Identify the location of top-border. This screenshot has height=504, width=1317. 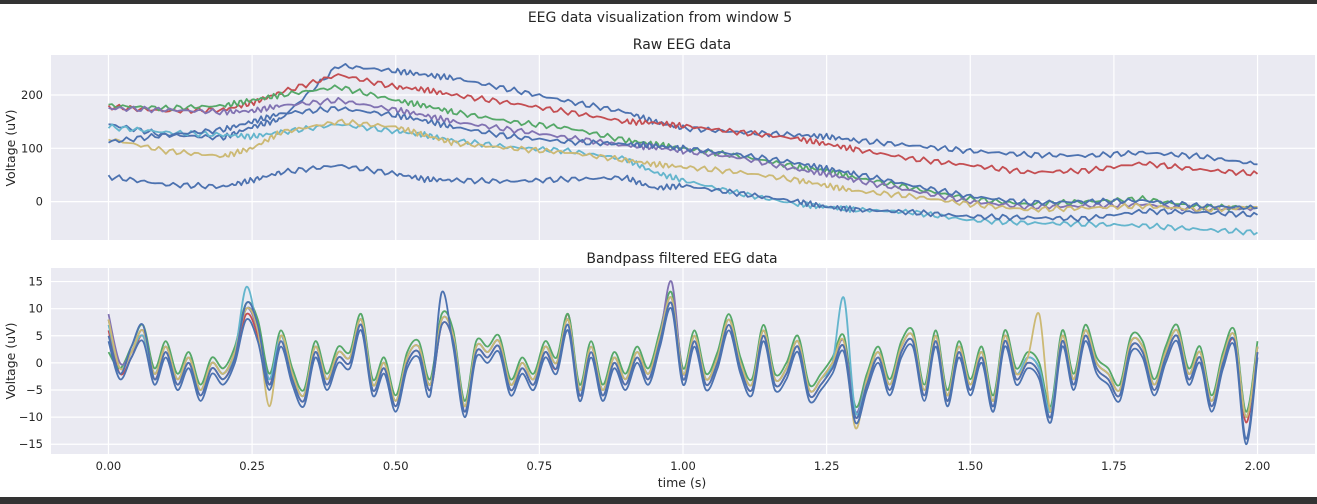
(658, 2).